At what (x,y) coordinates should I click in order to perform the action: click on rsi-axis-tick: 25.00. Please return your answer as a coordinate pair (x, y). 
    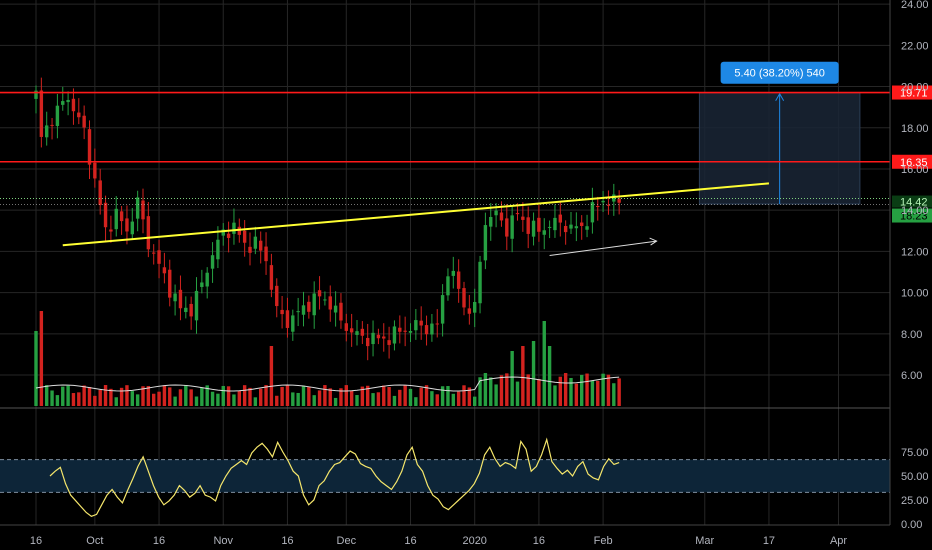
    Looking at the image, I should click on (915, 501).